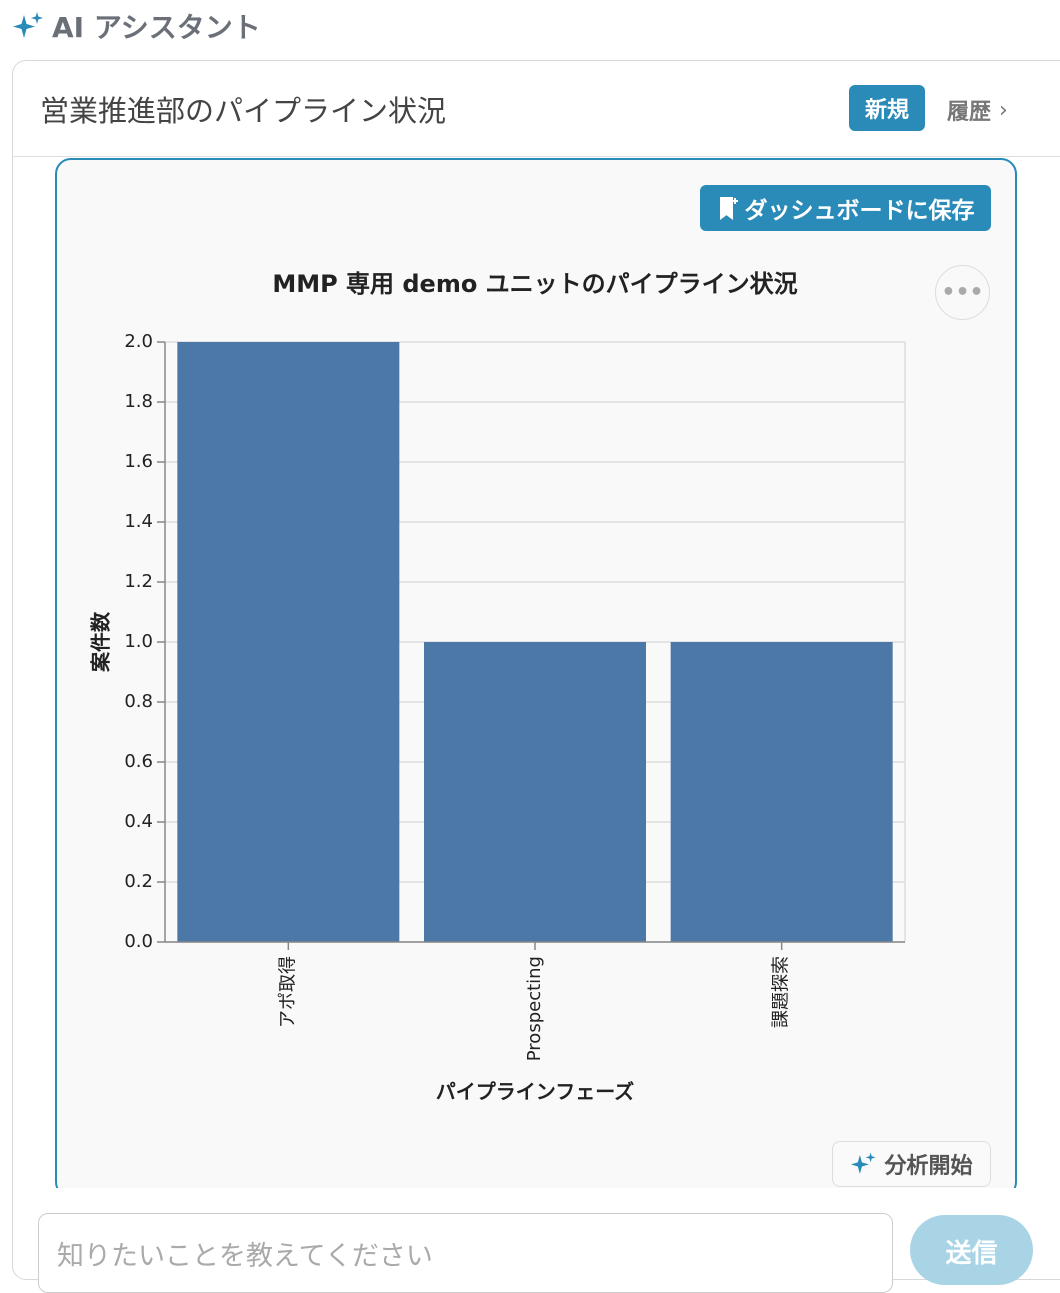  What do you see at coordinates (138, 521) in the screenshot?
I see `y-tick-label: 1.4` at bounding box center [138, 521].